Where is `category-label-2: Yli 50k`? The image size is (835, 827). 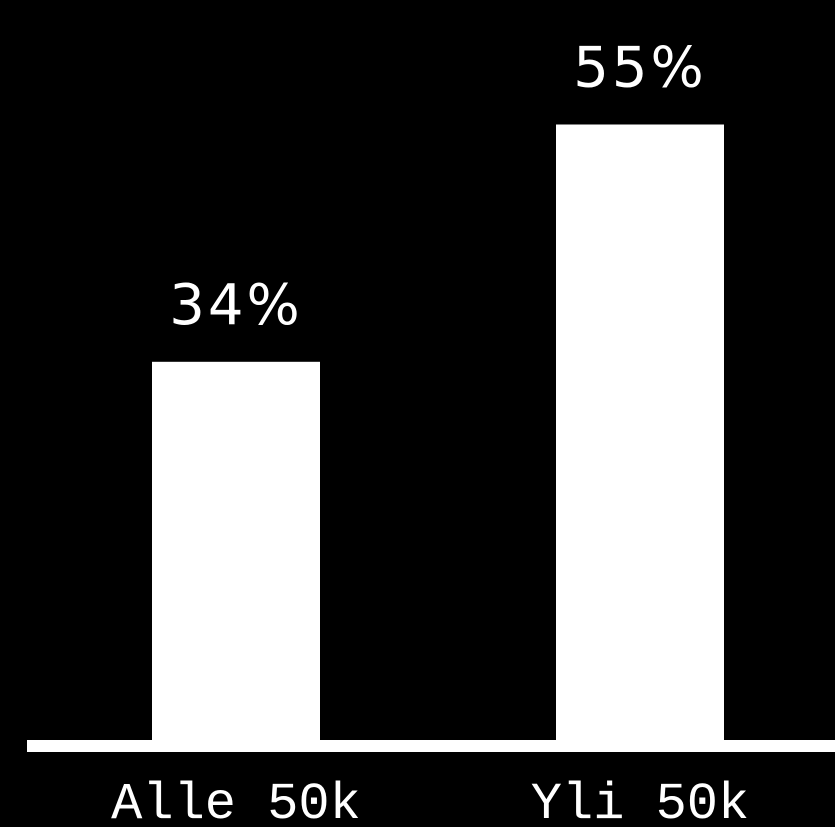 category-label-2: Yli 50k is located at coordinates (640, 801).